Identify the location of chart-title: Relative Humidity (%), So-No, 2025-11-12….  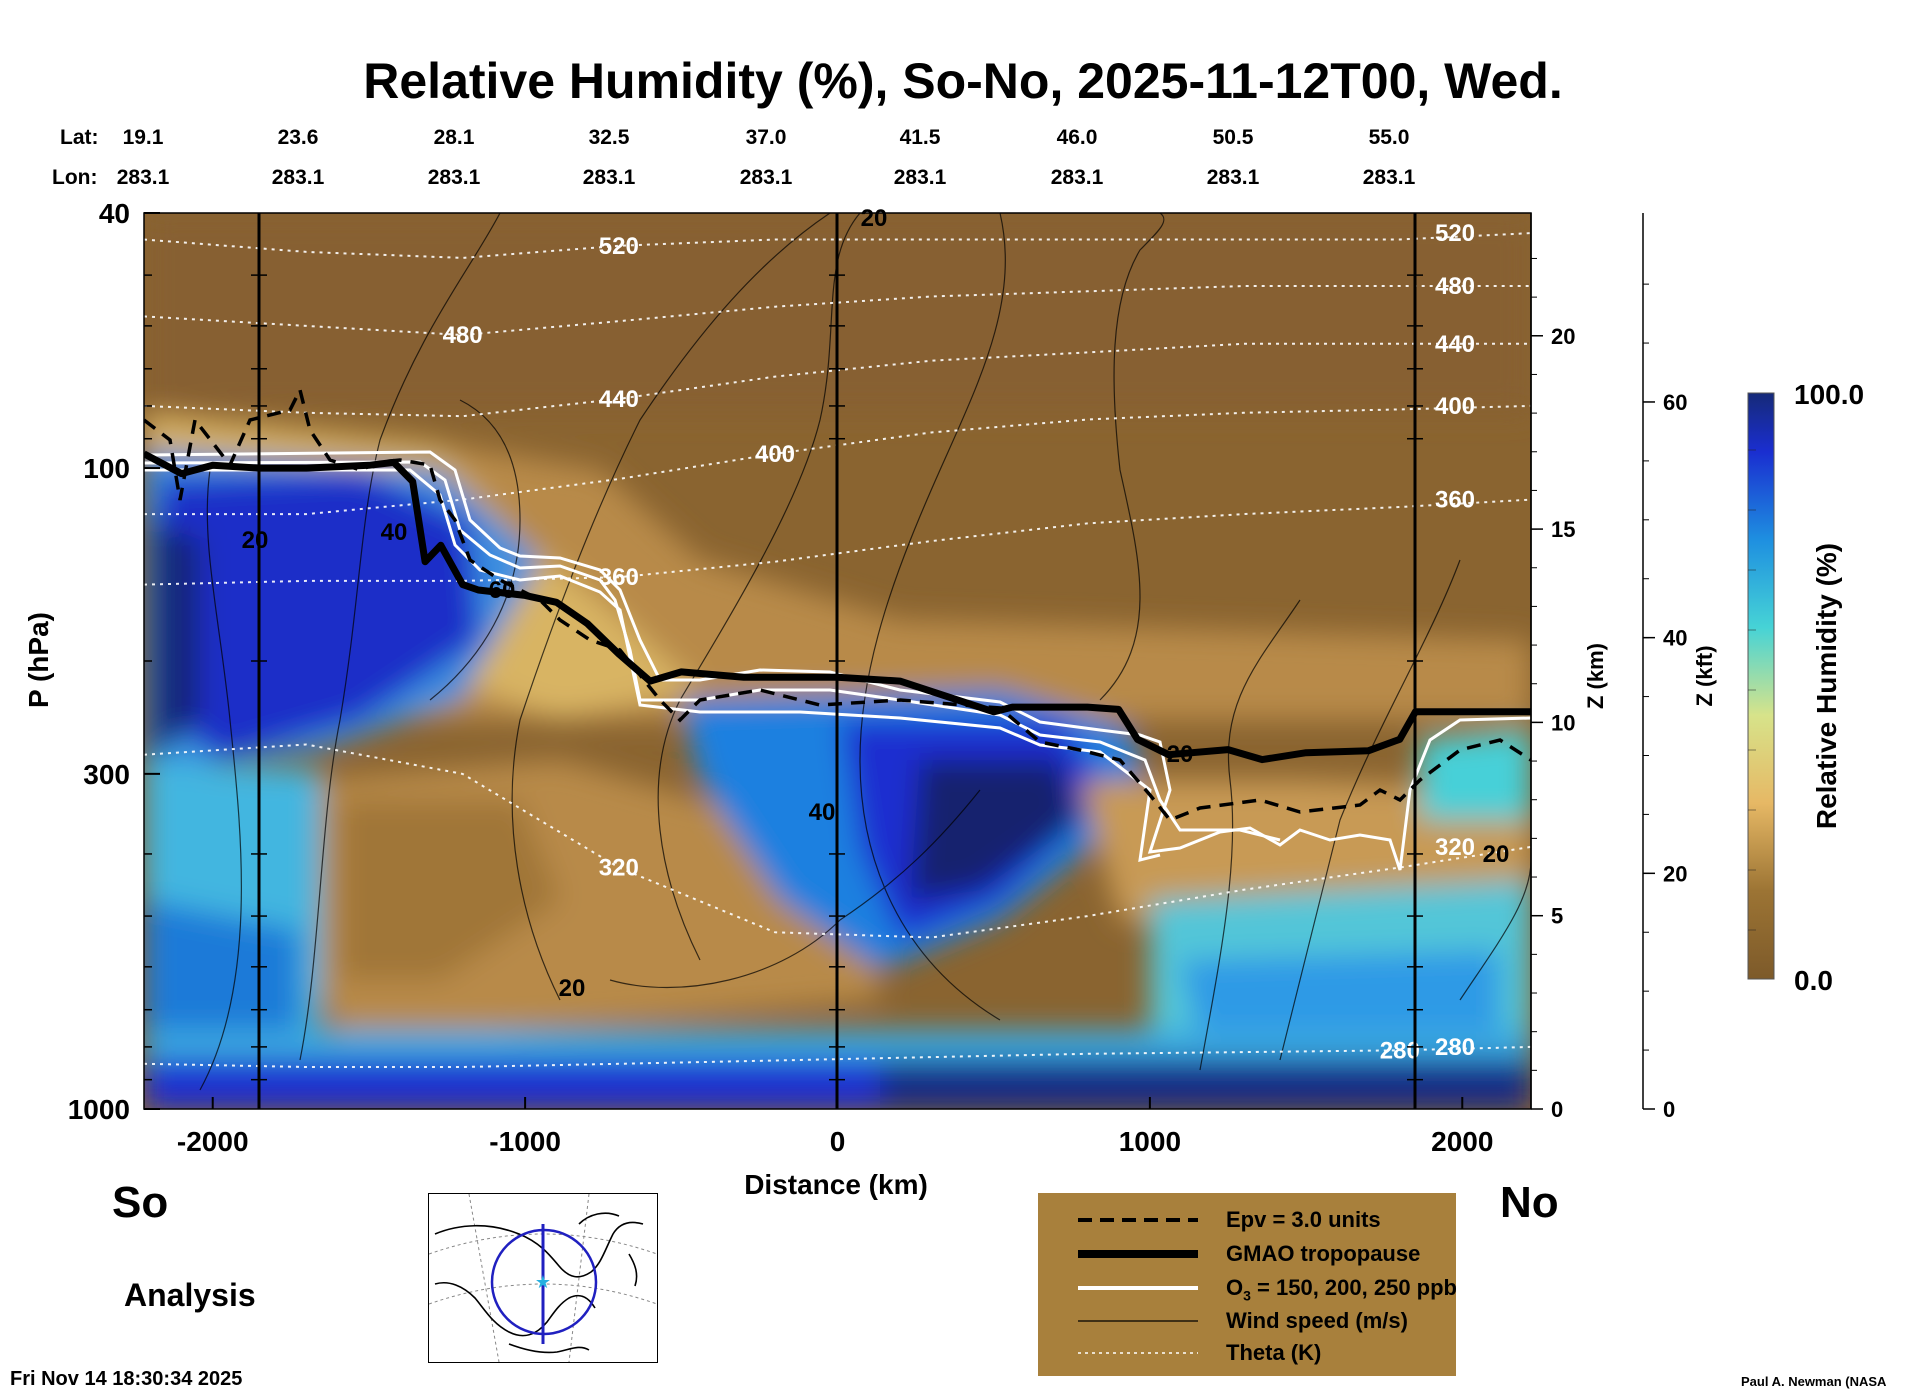
(963, 81).